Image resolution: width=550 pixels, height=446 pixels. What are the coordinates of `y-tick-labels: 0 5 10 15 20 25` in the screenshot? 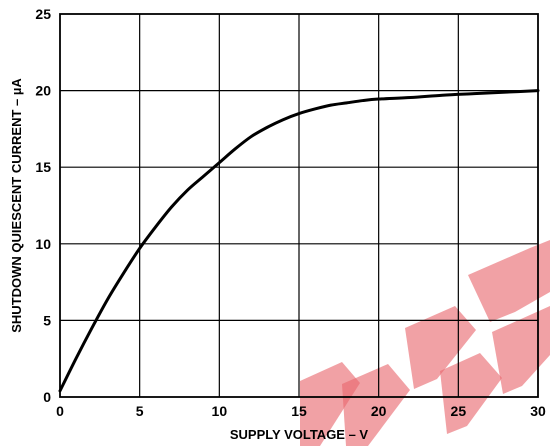 It's located at (43, 205).